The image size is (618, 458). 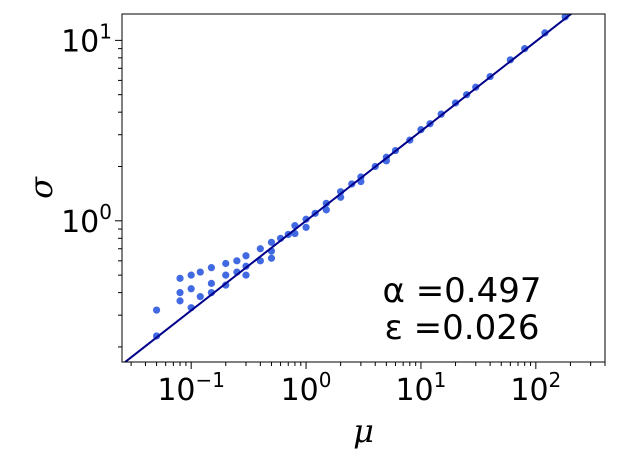 What do you see at coordinates (86, 39) in the screenshot?
I see `y-tick-label: 10¹` at bounding box center [86, 39].